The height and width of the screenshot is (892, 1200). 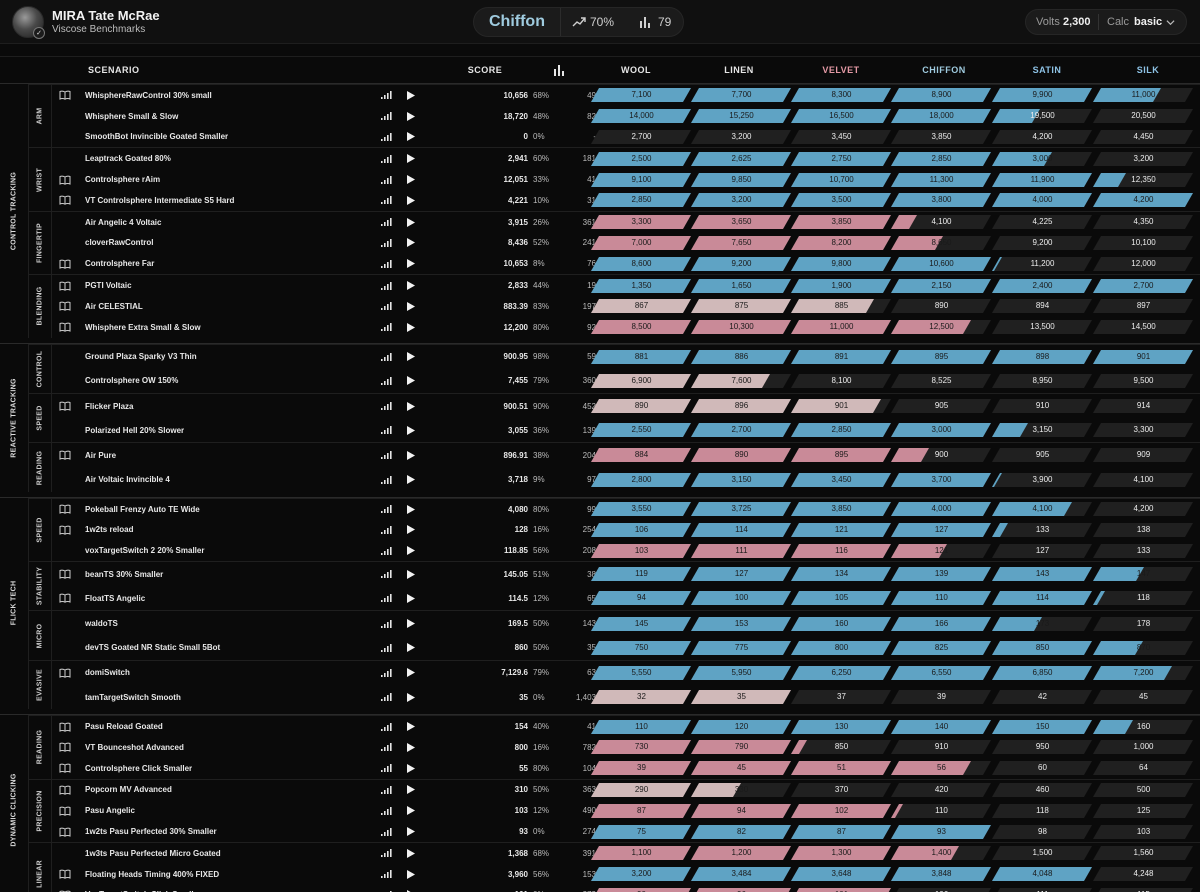 I want to click on scenario-name: Floating Heads Timing 400% FIXED, so click(x=152, y=874).